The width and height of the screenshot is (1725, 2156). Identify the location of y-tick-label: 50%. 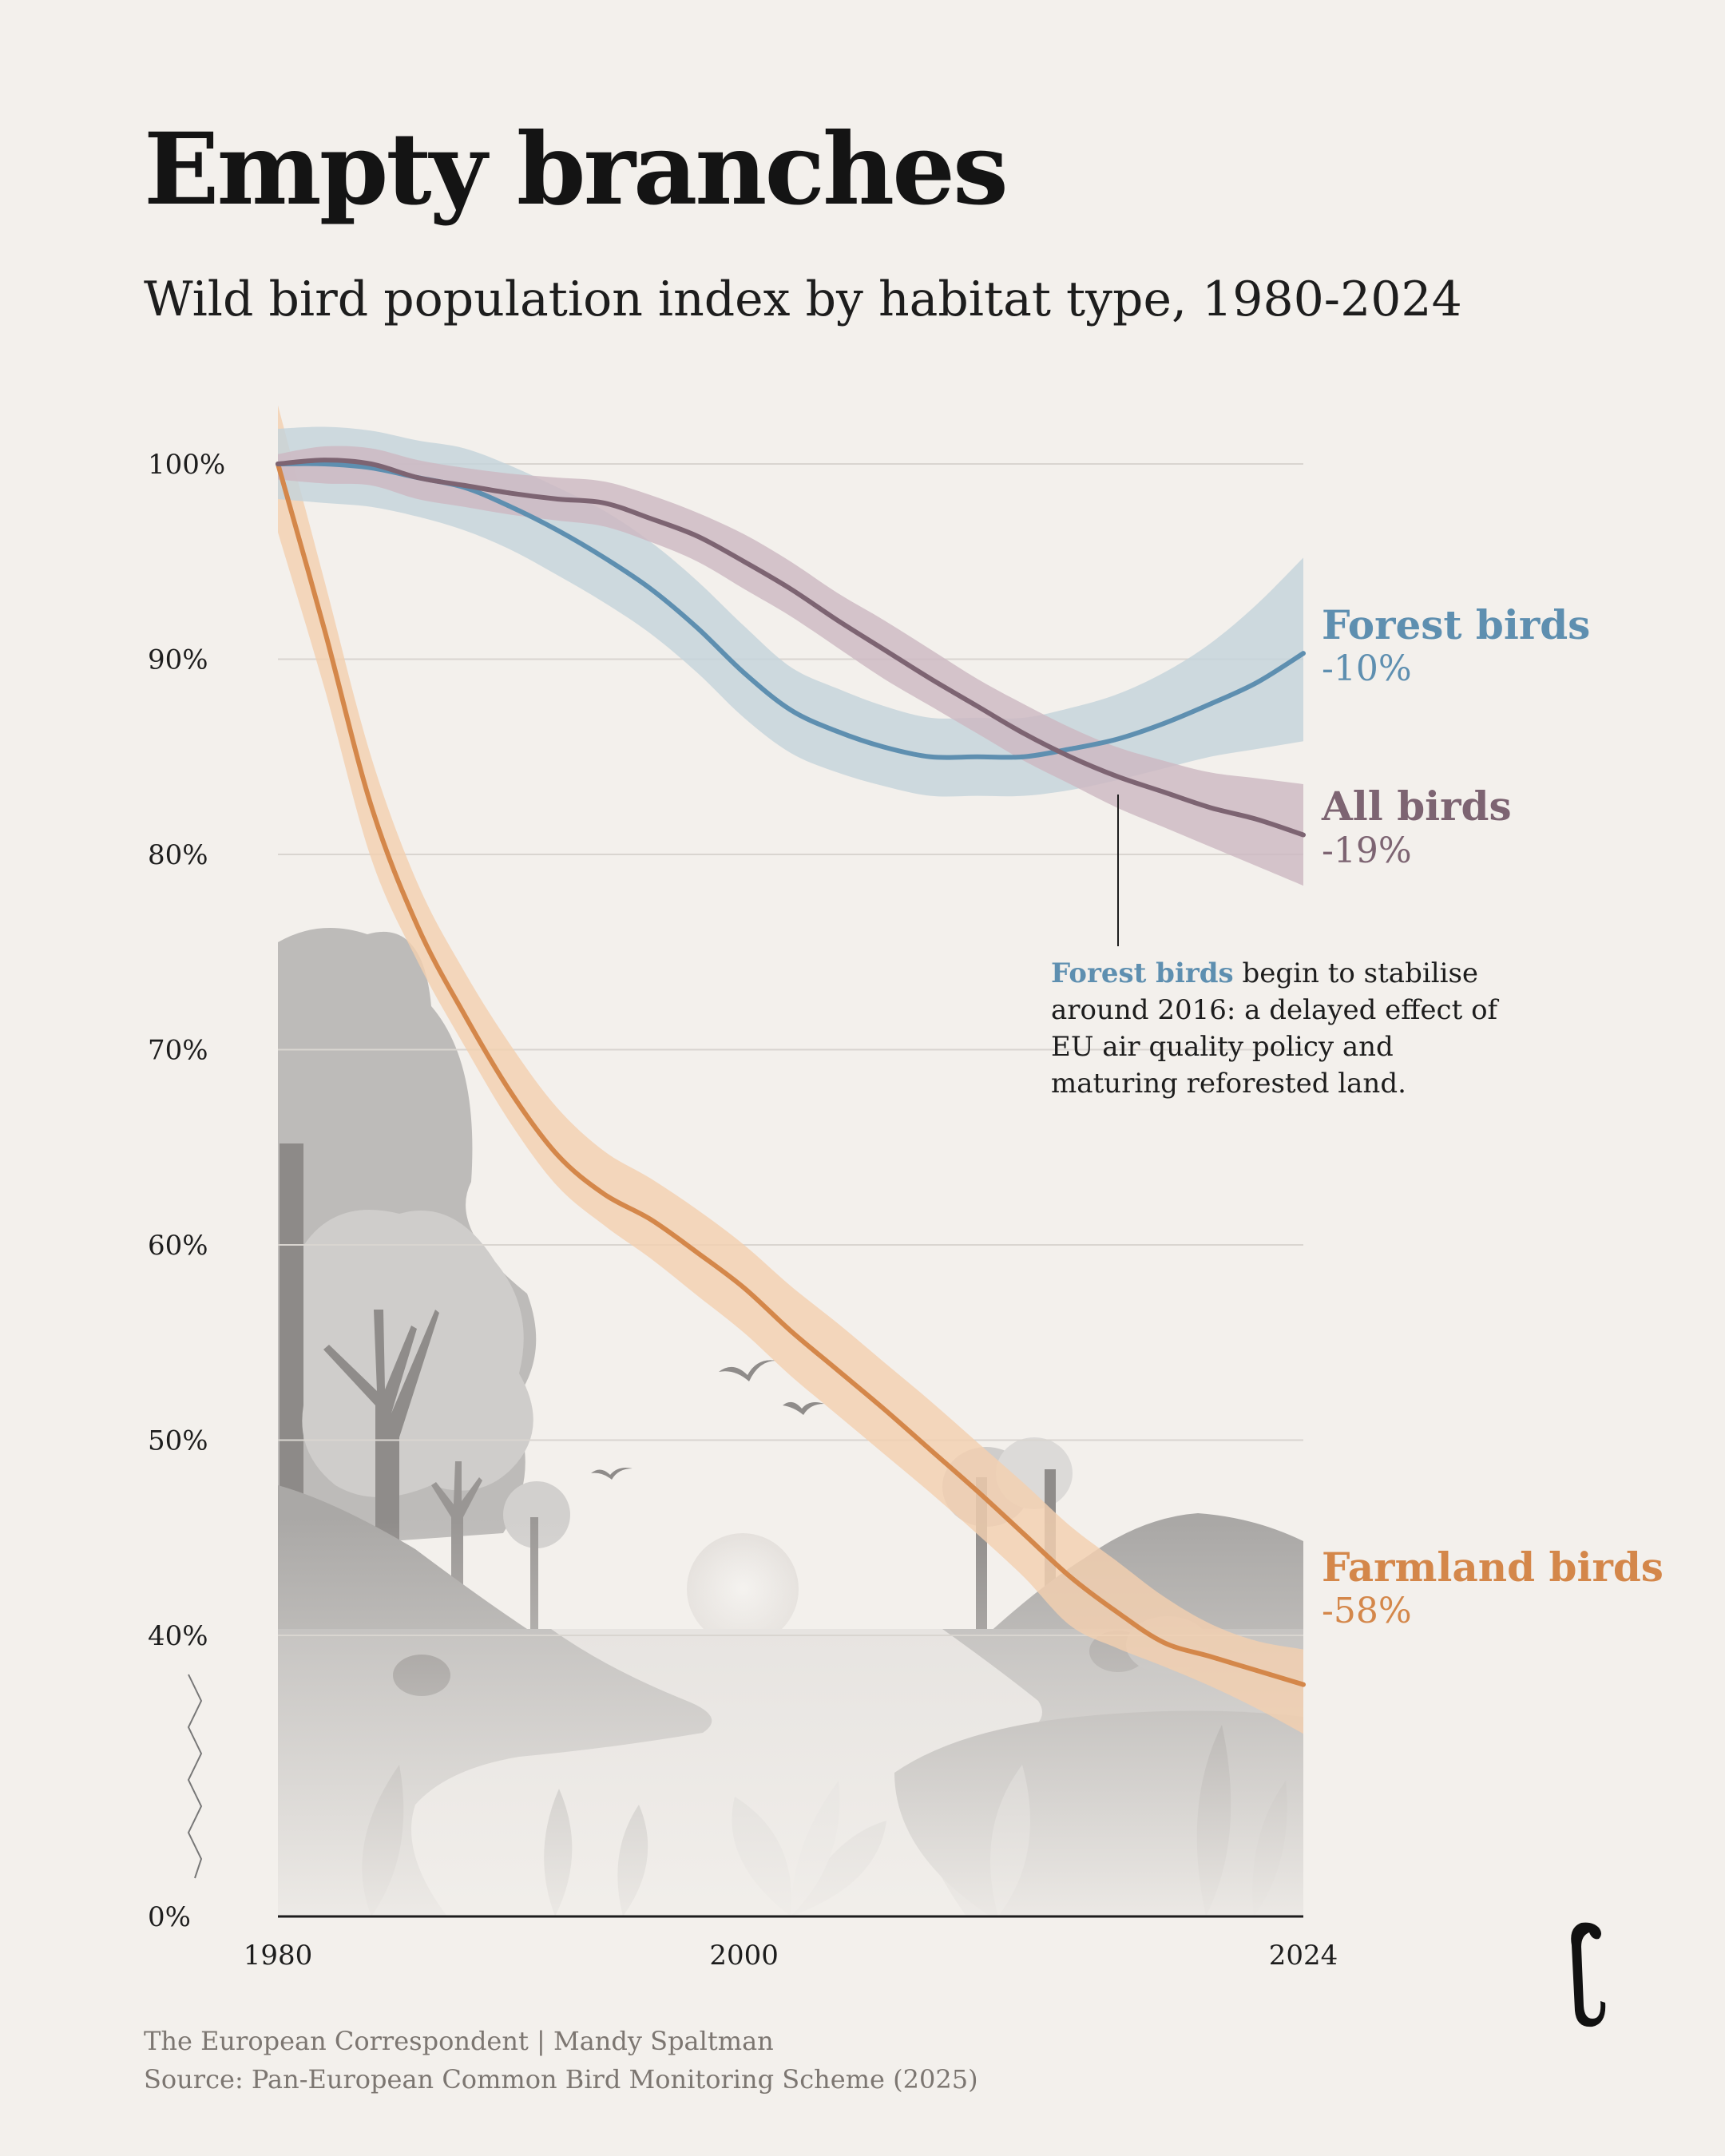
(178, 1441).